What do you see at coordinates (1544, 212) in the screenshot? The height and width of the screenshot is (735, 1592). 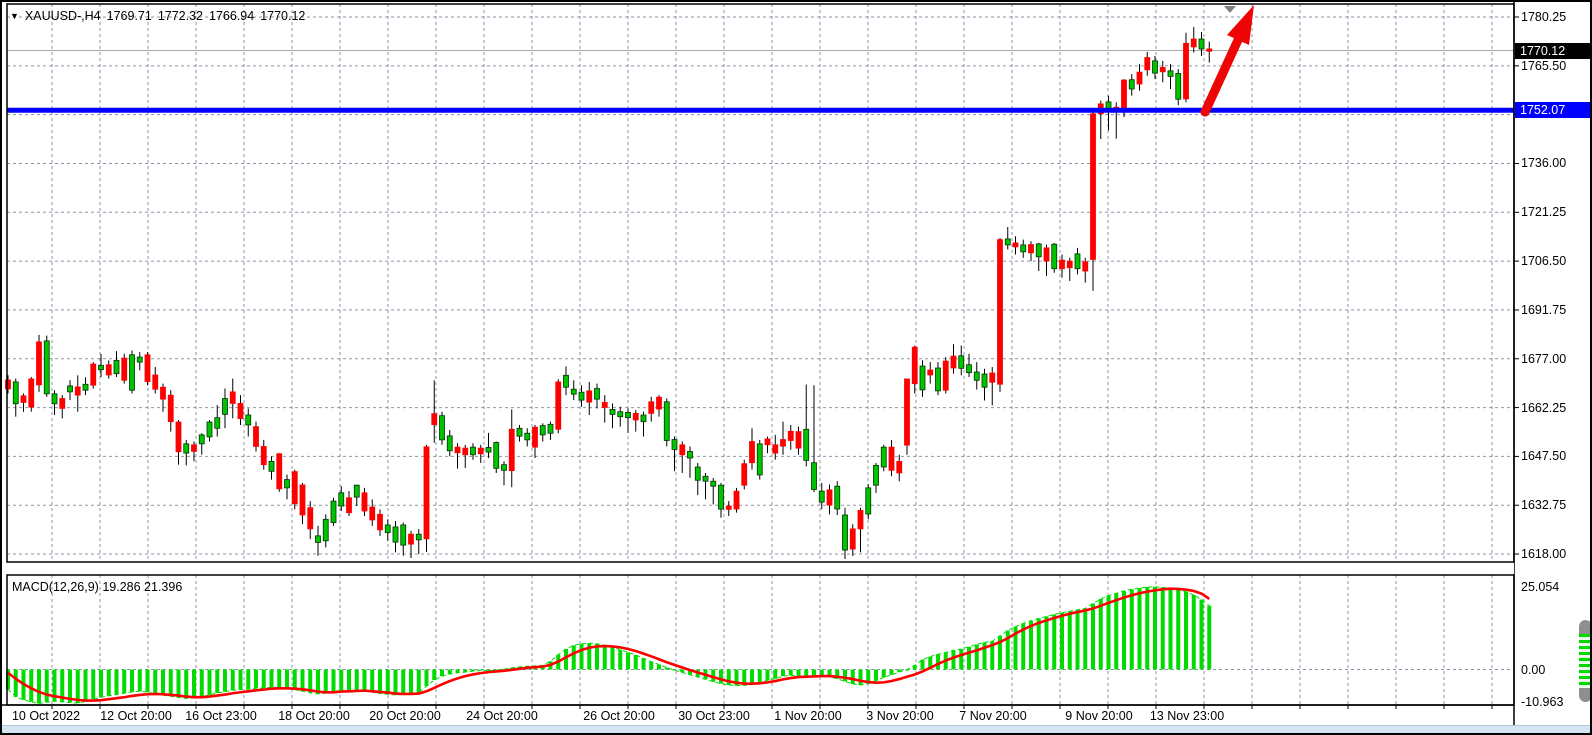 I see `price-axis-label: 1721.25` at bounding box center [1544, 212].